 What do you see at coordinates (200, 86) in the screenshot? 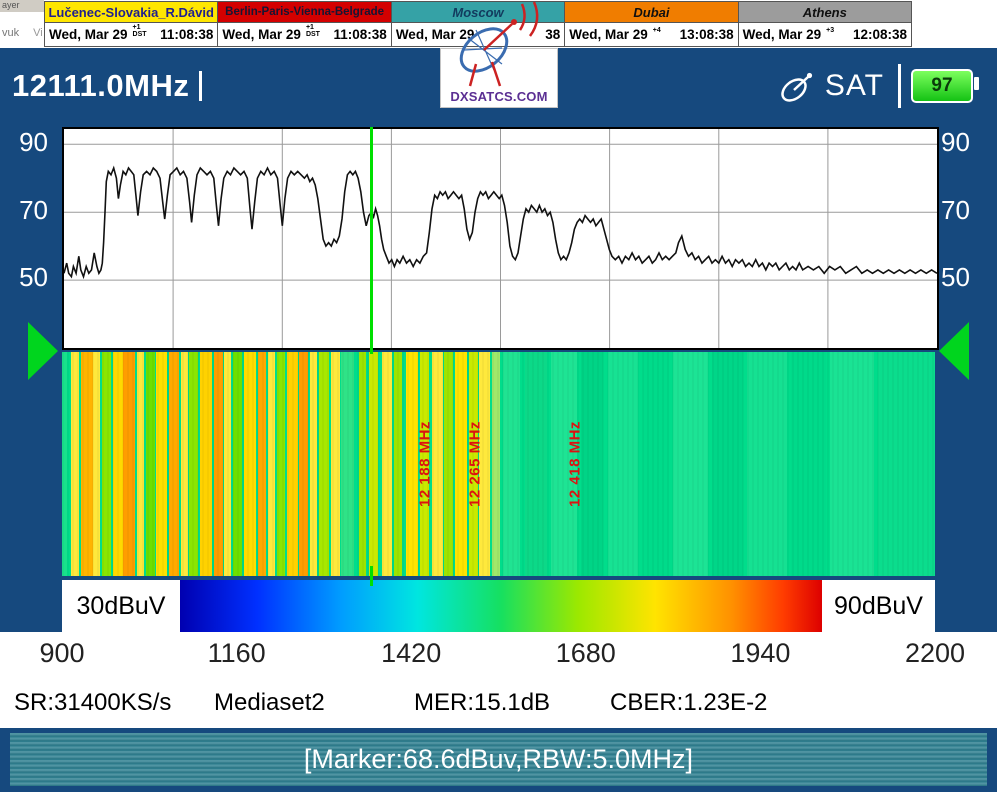
I see `text-cursor-icon` at bounding box center [200, 86].